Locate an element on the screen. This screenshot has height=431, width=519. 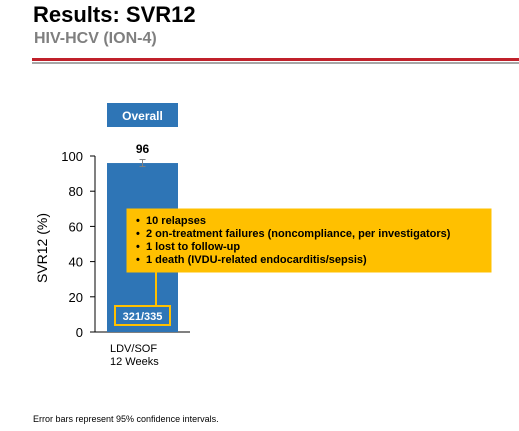
count-box is located at coordinates (142, 315).